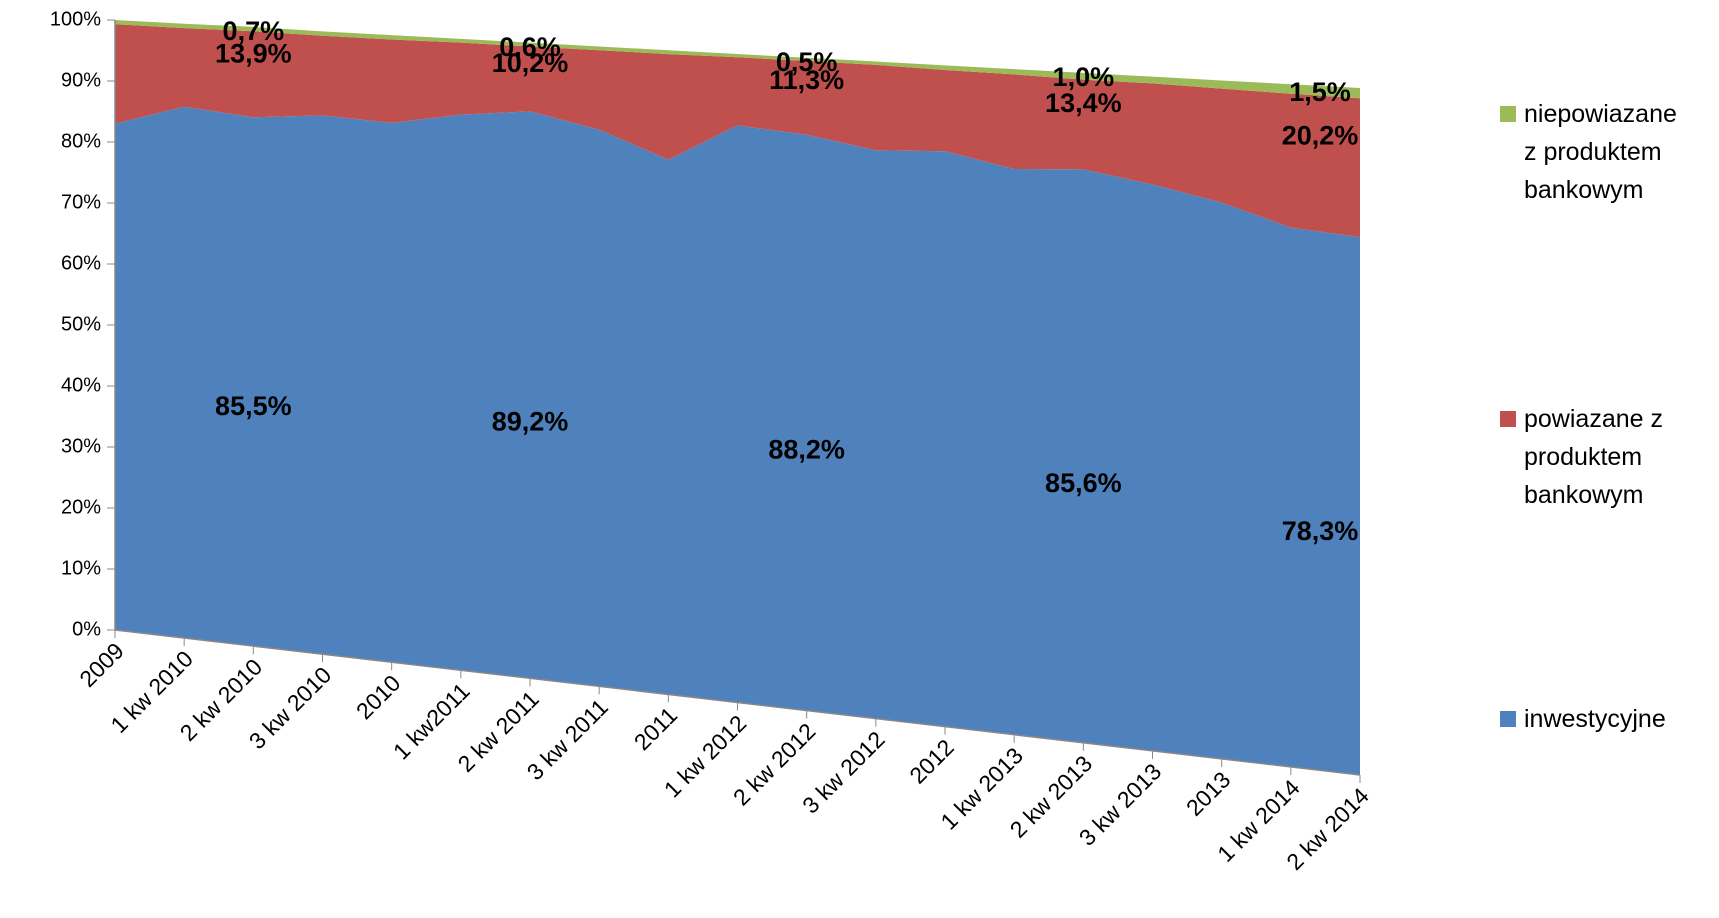  What do you see at coordinates (530, 47) in the screenshot?
I see `data-label: 0,6%` at bounding box center [530, 47].